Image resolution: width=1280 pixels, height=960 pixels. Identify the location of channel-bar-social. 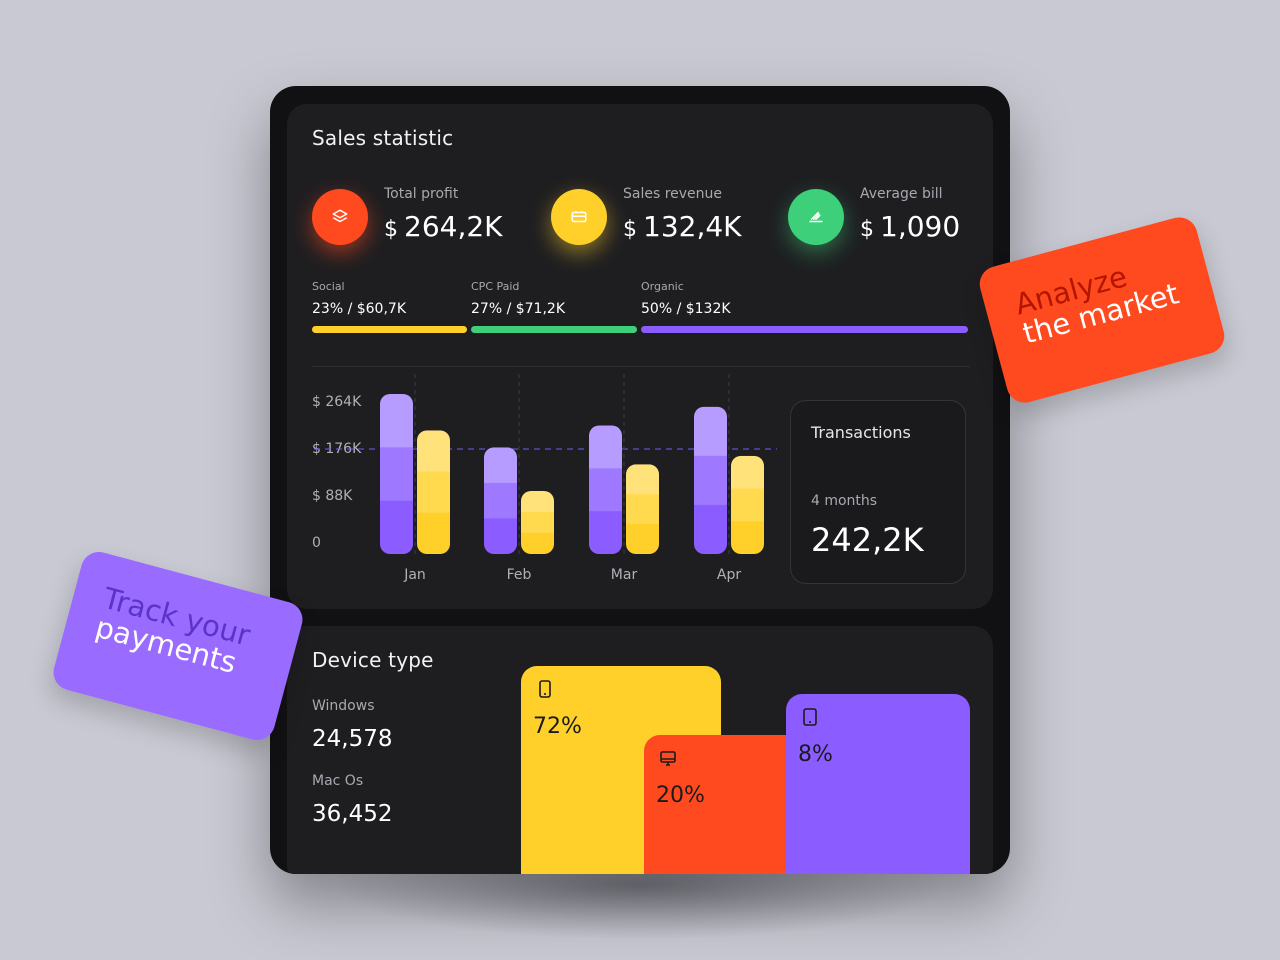
(389, 329).